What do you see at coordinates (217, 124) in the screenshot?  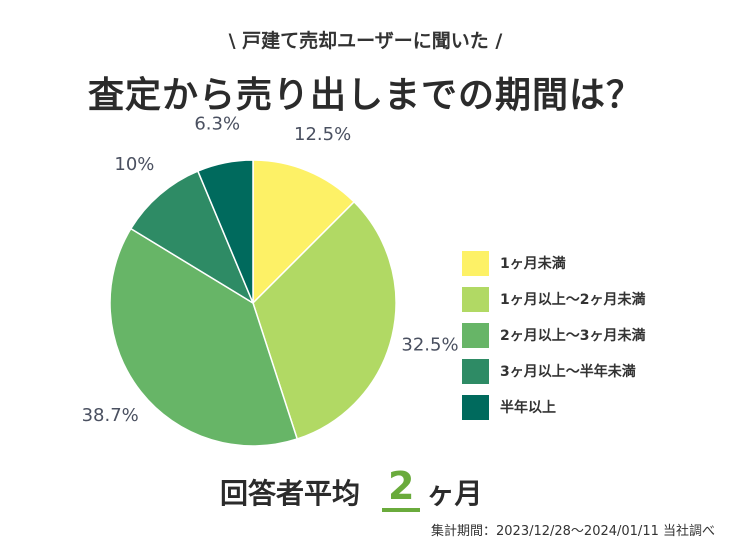 I see `slice-percent-label: 6.3%` at bounding box center [217, 124].